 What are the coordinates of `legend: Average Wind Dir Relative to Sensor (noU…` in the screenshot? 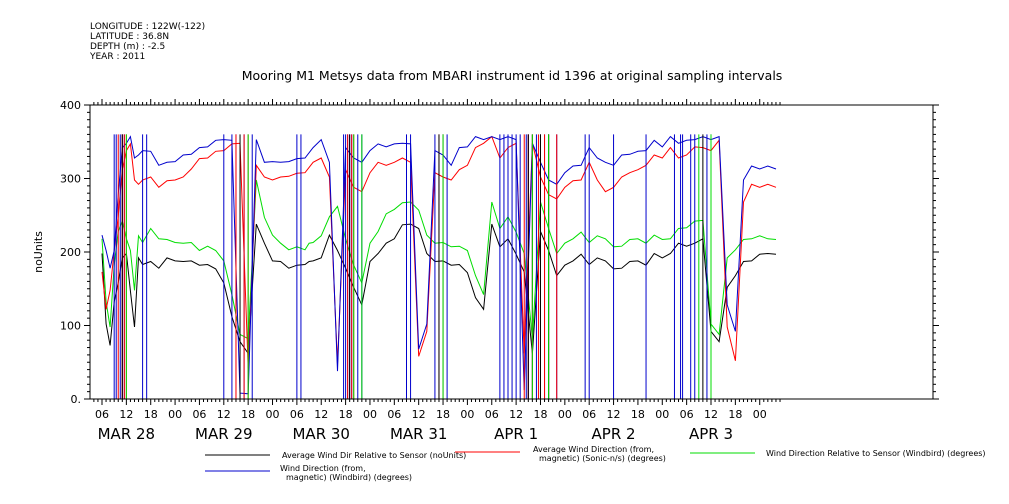 It's located at (595, 463).